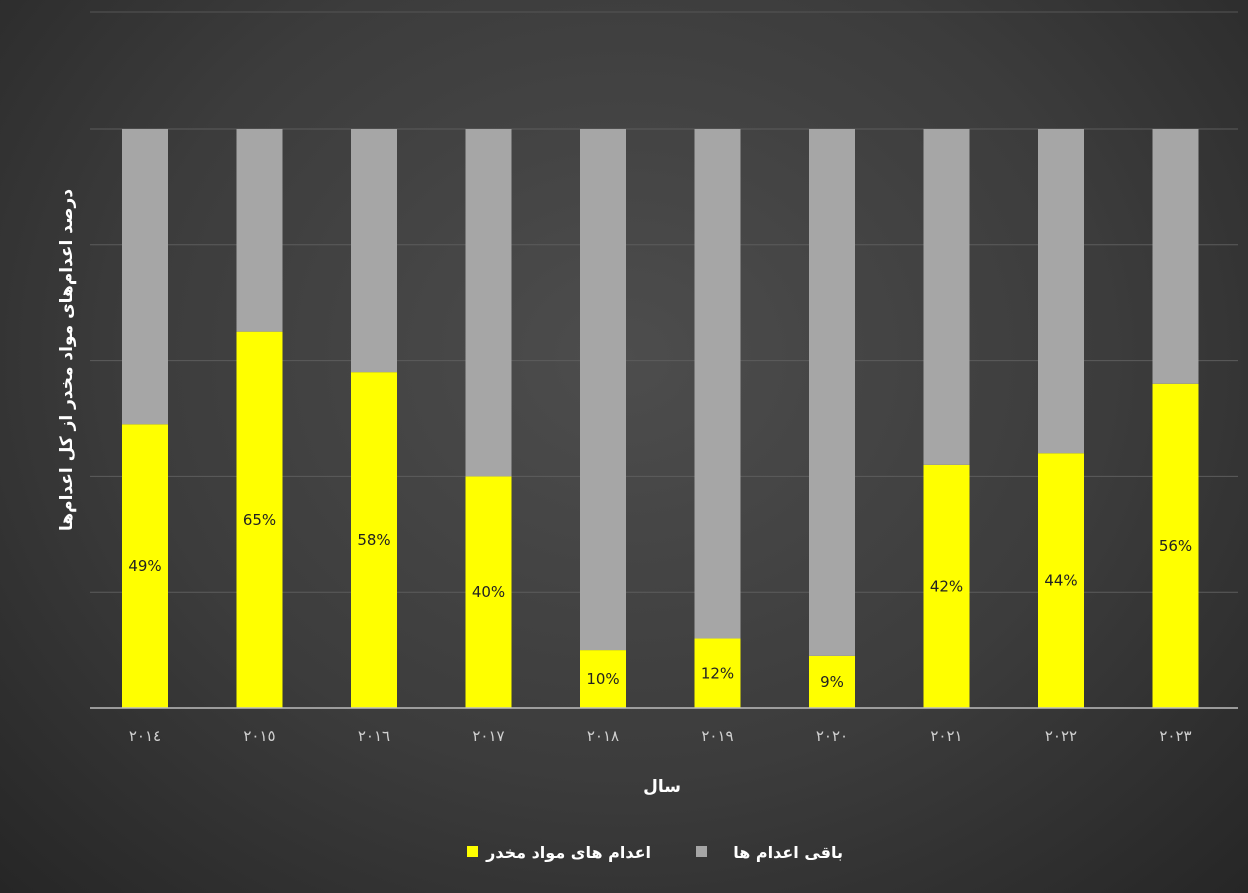 This screenshot has height=893, width=1248. I want to click on data-label: 42%, so click(946, 586).